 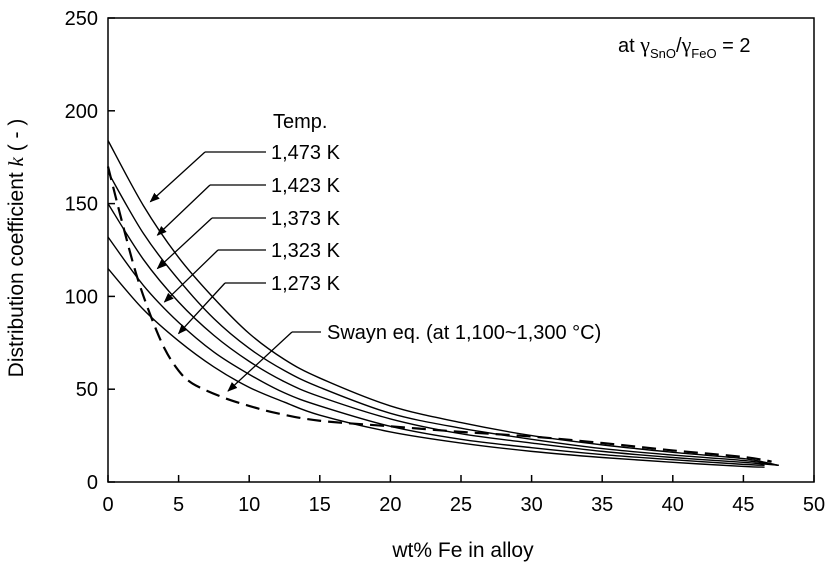 What do you see at coordinates (602, 505) in the screenshot?
I see `x-tick-label: 35` at bounding box center [602, 505].